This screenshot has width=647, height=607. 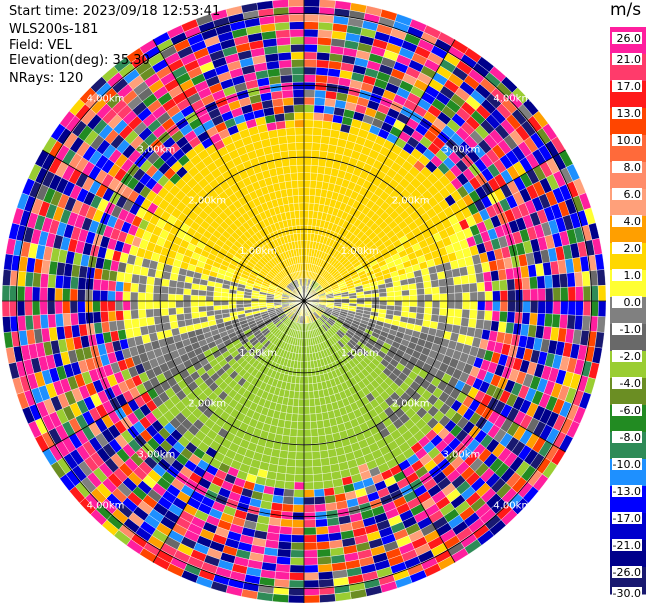 What do you see at coordinates (207, 404) in the screenshot?
I see `range-ring-label: 2.00km` at bounding box center [207, 404].